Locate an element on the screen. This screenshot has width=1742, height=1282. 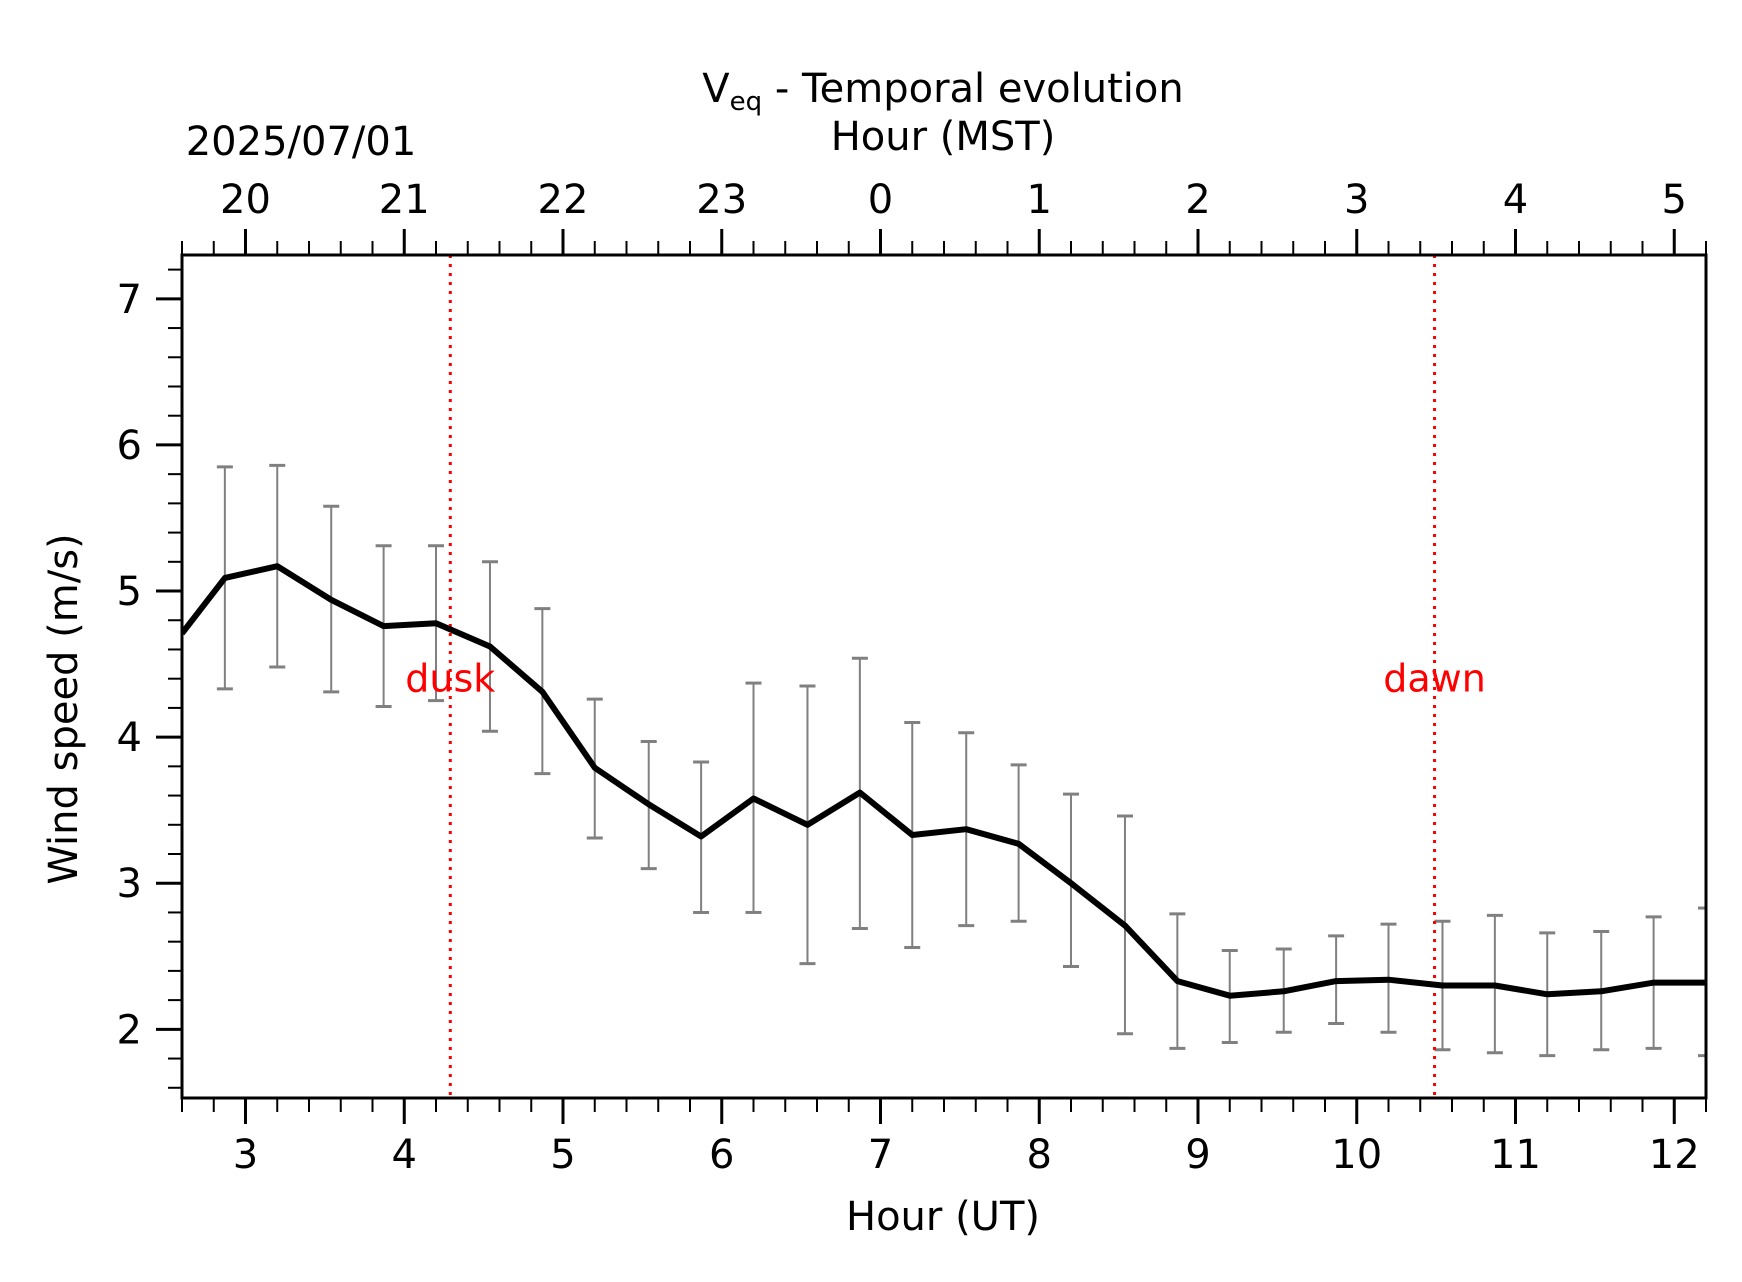
y-tick-label: 7 is located at coordinates (129, 300).